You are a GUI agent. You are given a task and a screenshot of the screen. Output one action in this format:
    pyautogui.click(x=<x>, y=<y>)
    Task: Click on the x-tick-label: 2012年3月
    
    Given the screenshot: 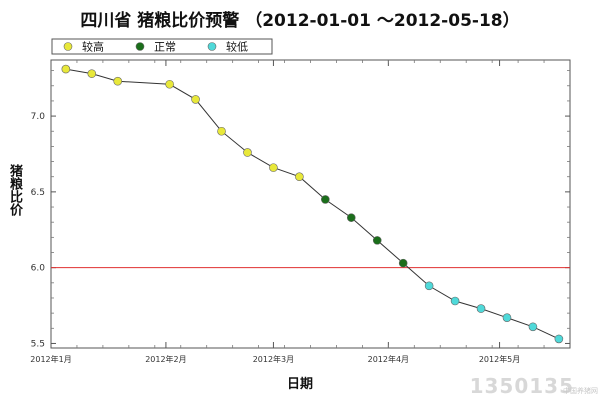 What is the action you would take?
    pyautogui.click(x=273, y=359)
    